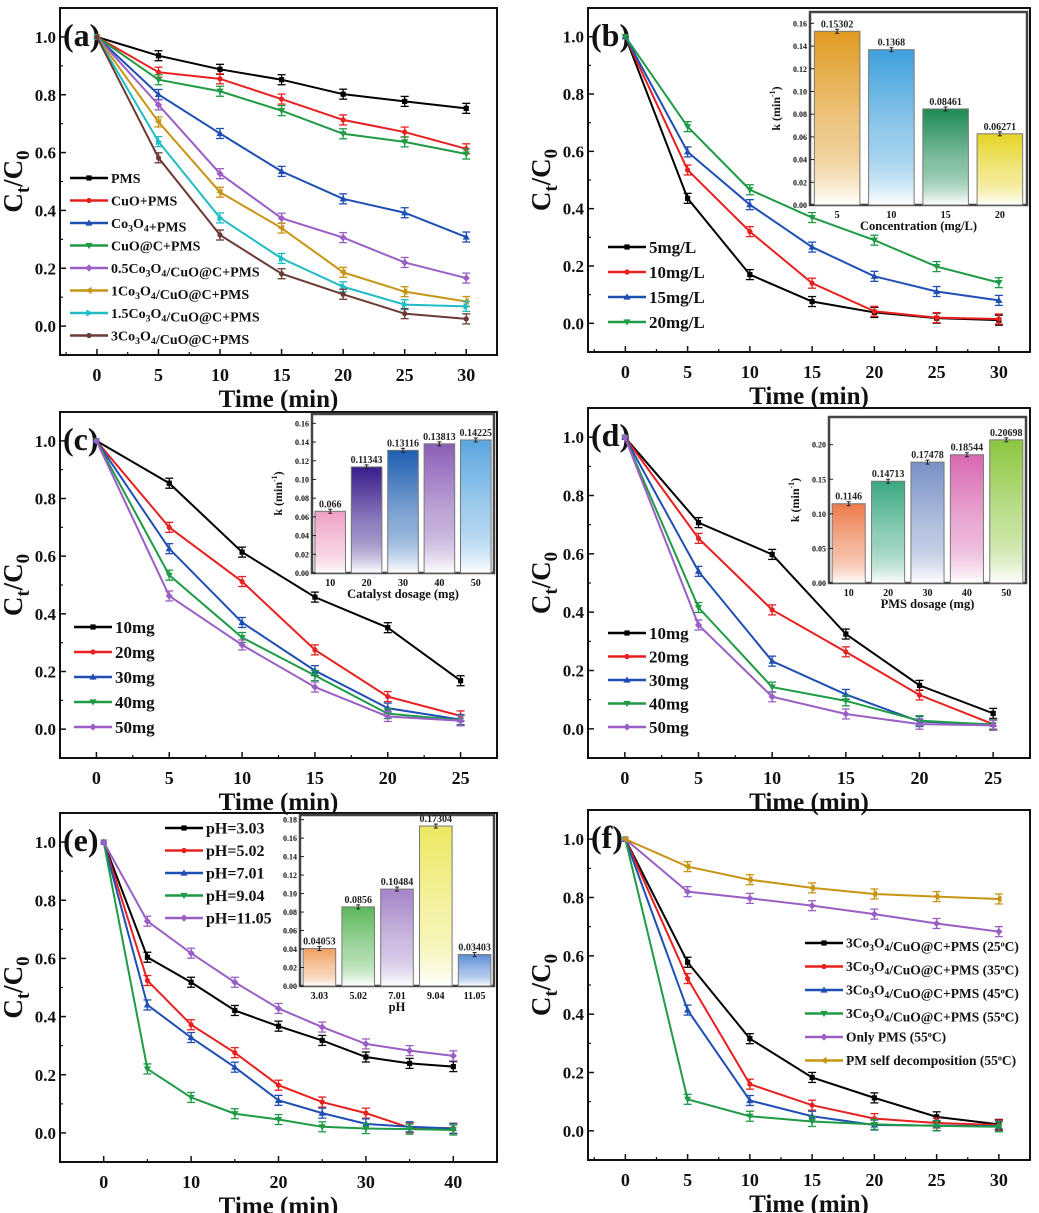  I want to click on inset-y-tick-label: 0.18, so click(290, 820).